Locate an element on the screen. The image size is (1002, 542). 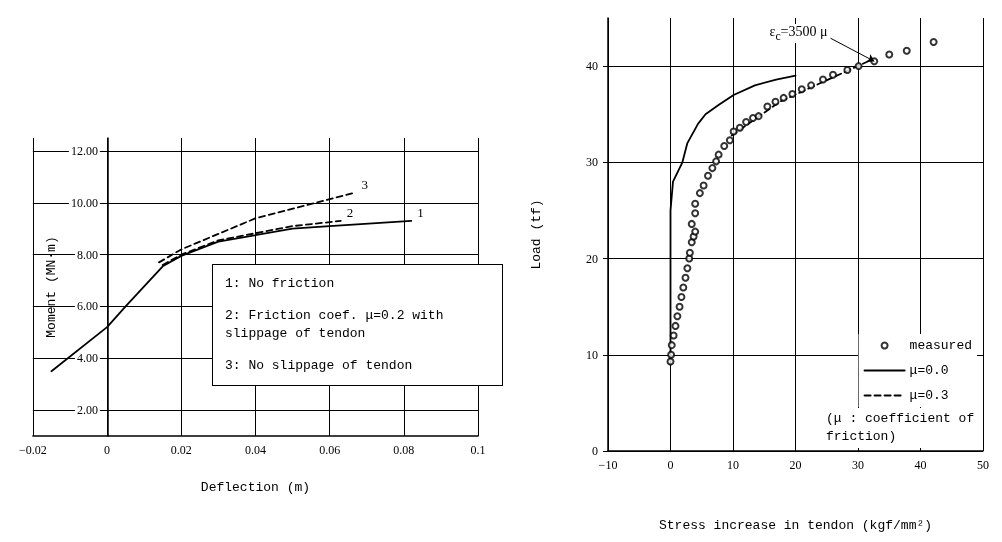
x-tick-label: 0.08 is located at coordinates (404, 450).